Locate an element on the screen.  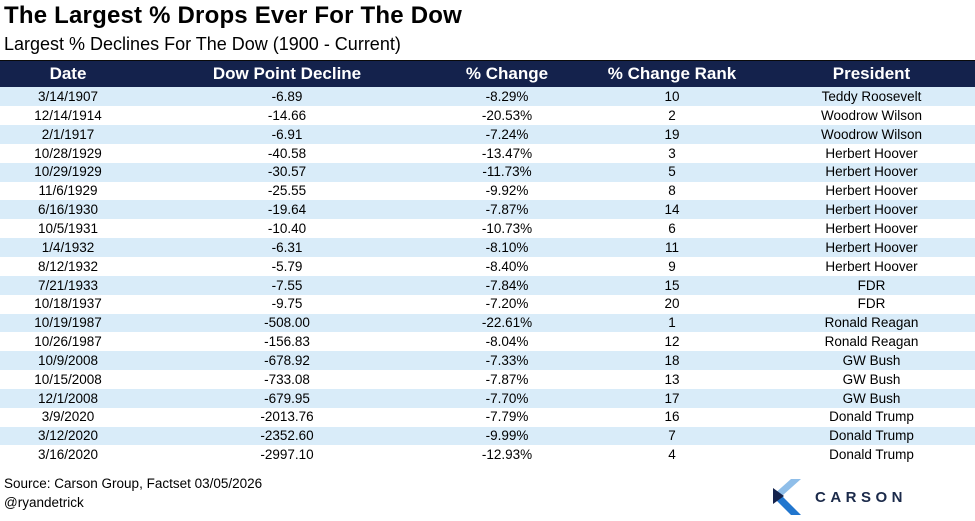
table-cell: 6/16/1930 is located at coordinates (68, 210).